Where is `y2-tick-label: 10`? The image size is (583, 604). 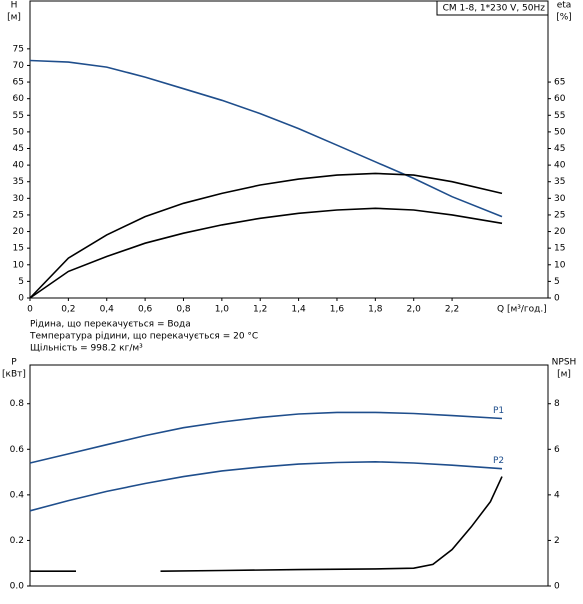
y2-tick-label: 10 is located at coordinates (560, 265).